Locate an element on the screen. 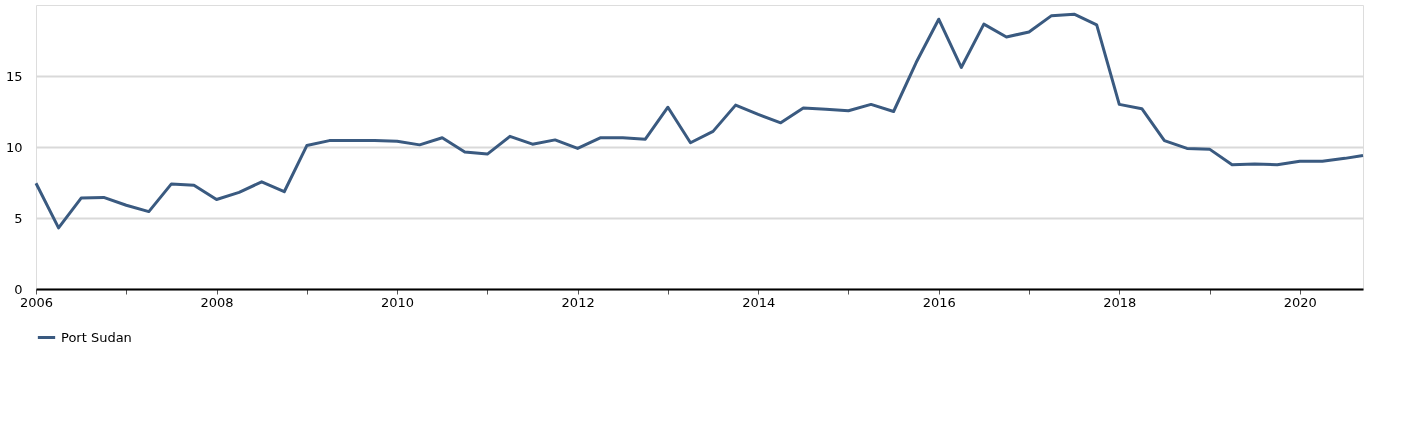 The image size is (1421, 425). x-tick-label: 2012 is located at coordinates (578, 302).